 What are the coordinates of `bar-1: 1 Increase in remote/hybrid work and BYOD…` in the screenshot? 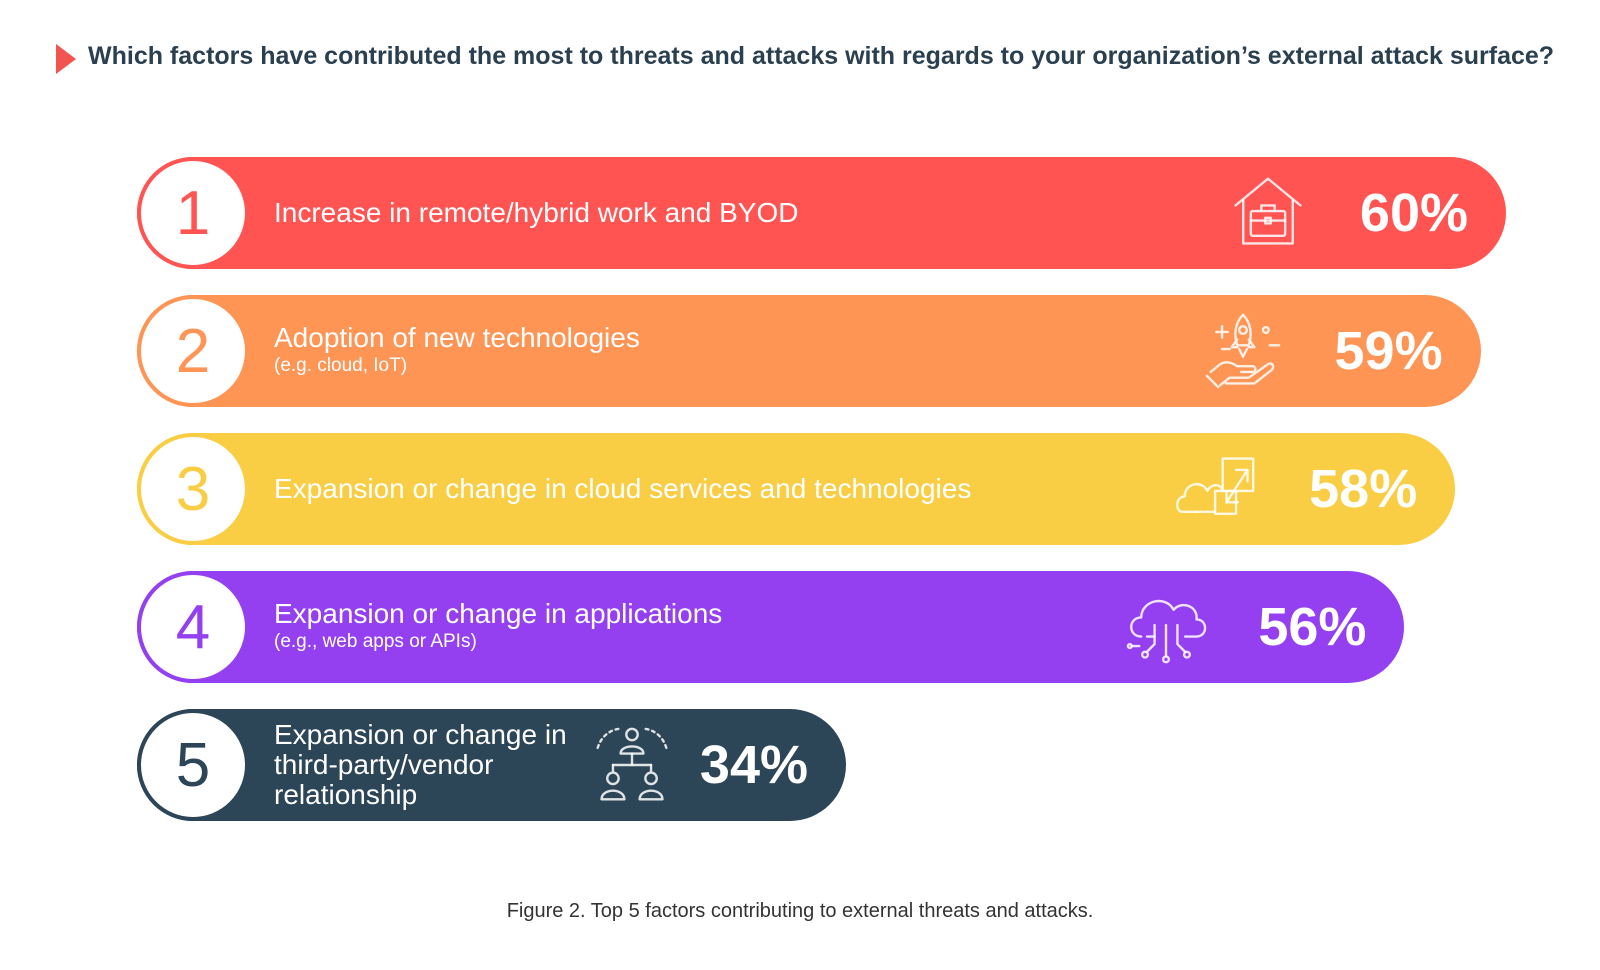 It's located at (821, 213).